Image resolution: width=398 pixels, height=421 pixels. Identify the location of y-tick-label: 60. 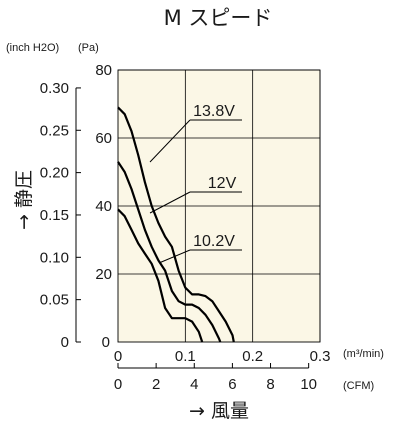
(103, 138).